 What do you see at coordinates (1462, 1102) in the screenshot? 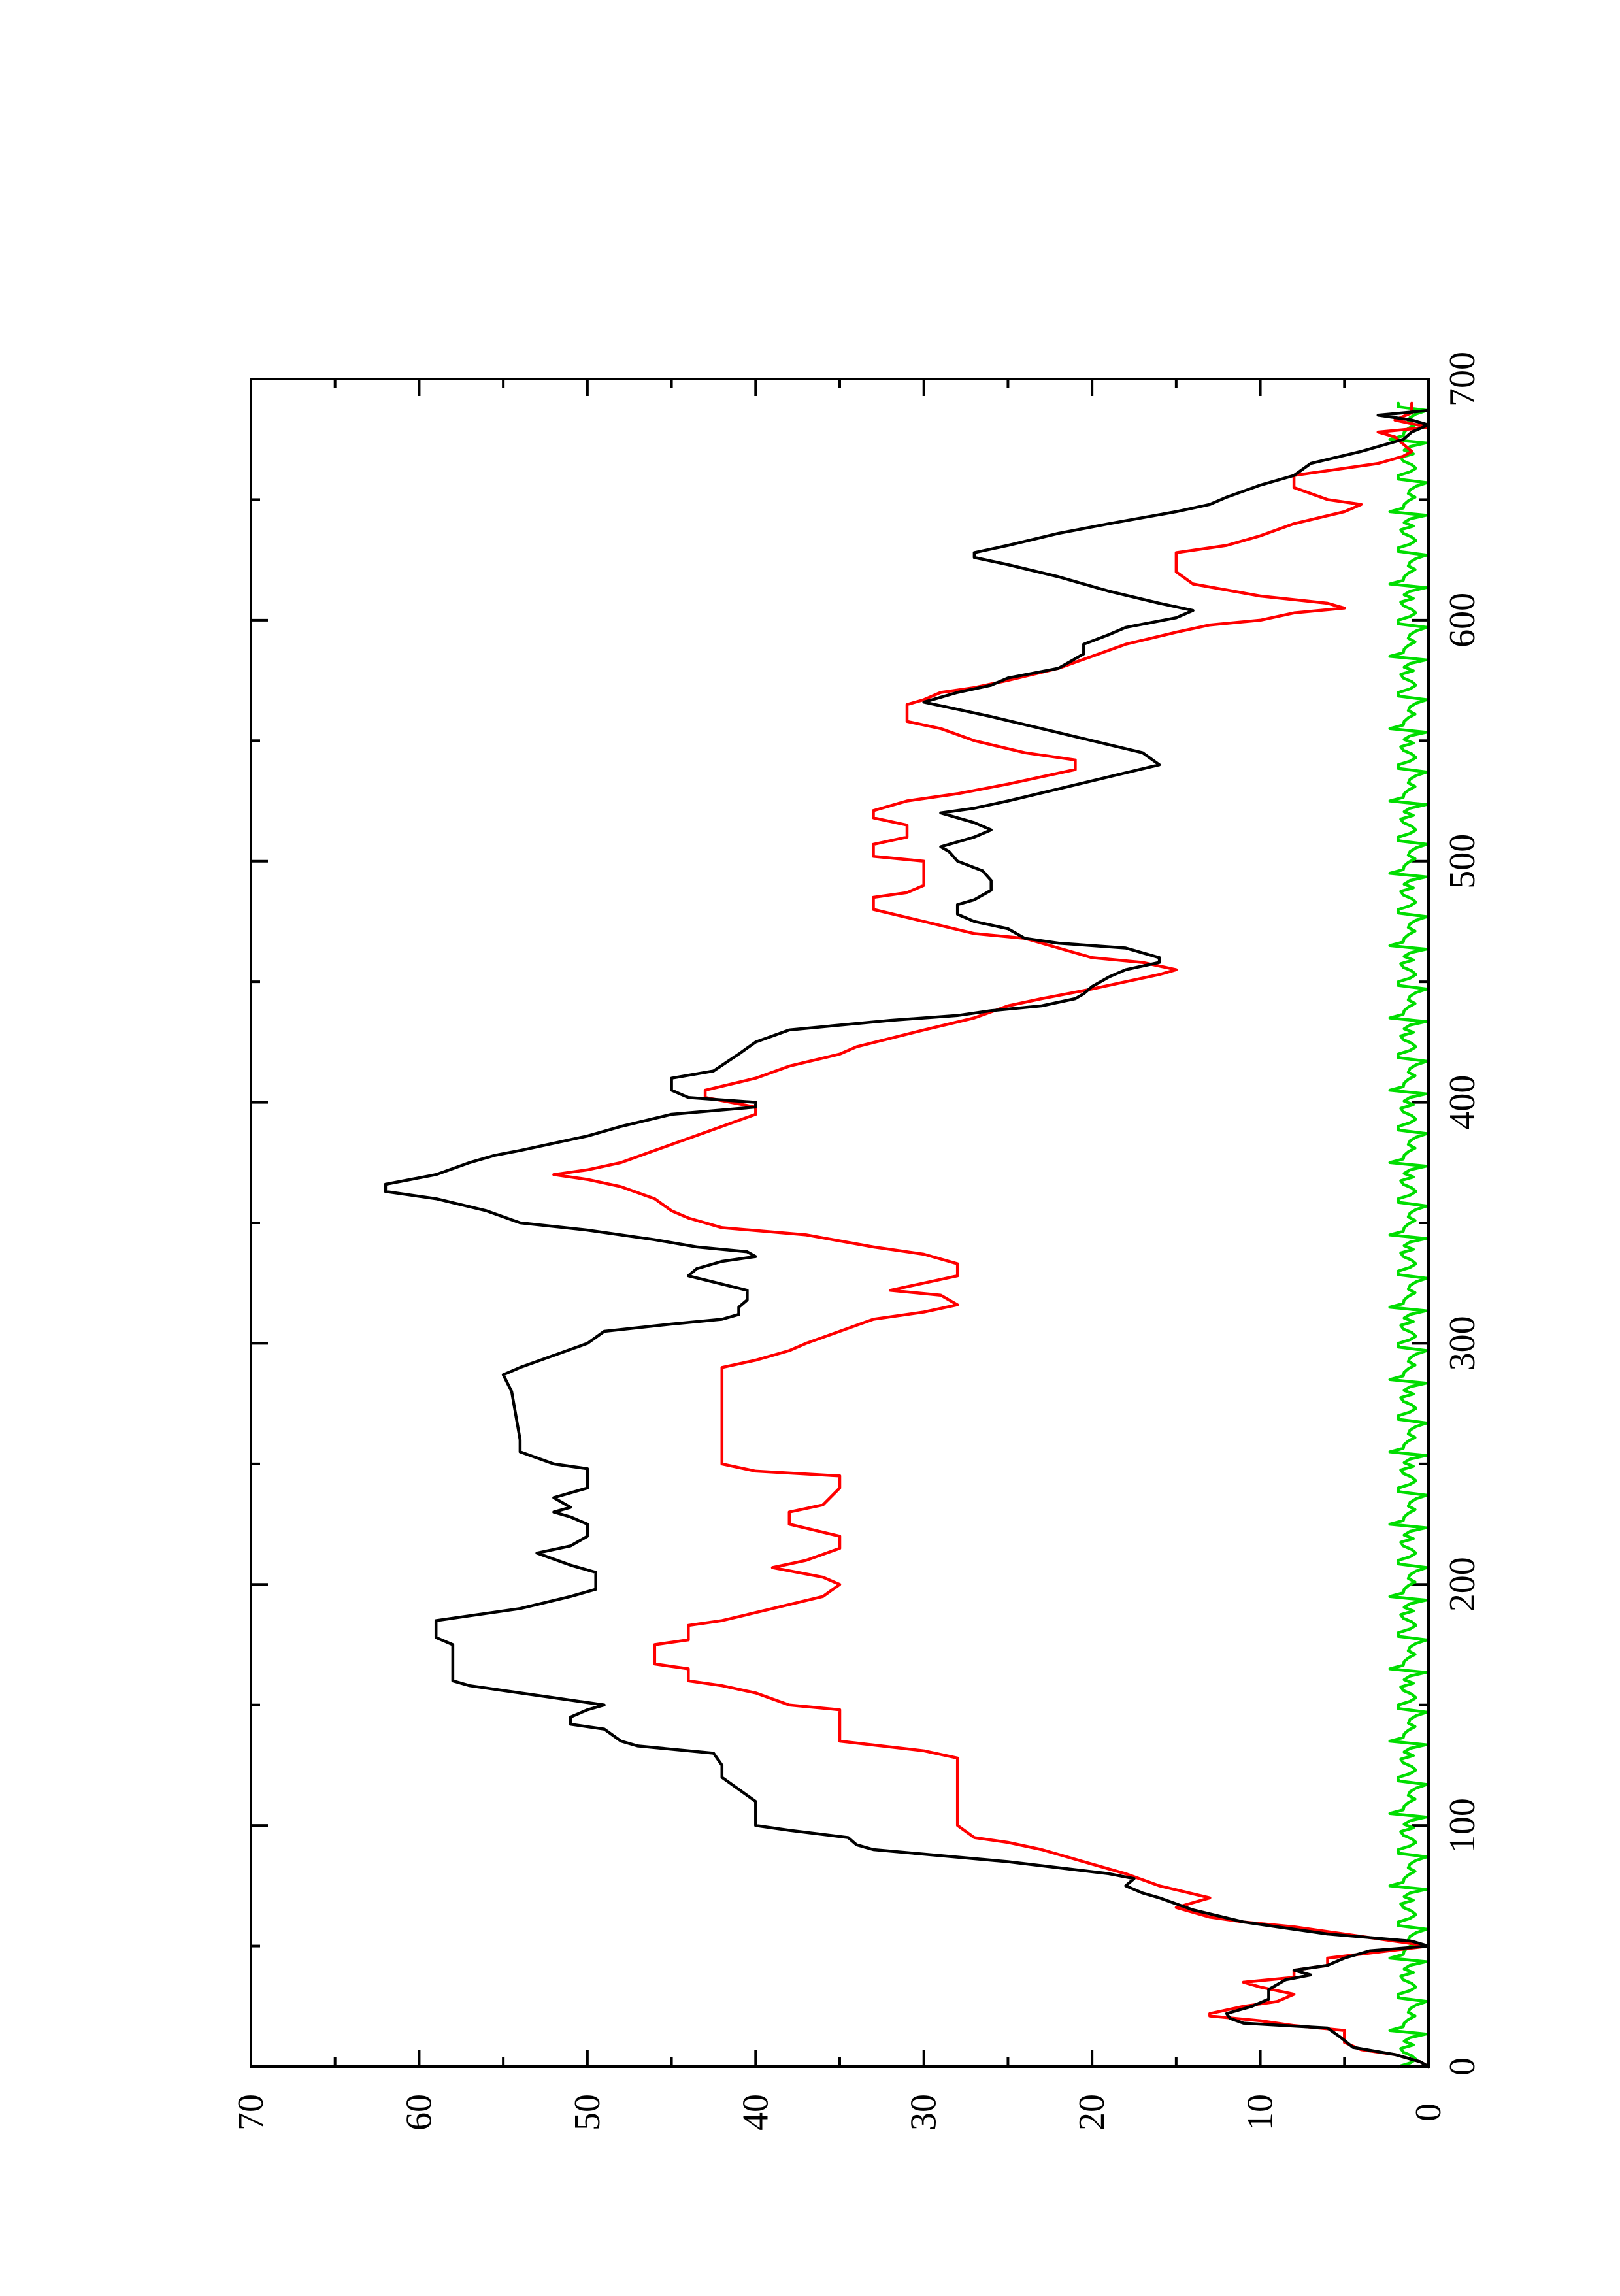
I see `x-tick-label: 400` at bounding box center [1462, 1102].